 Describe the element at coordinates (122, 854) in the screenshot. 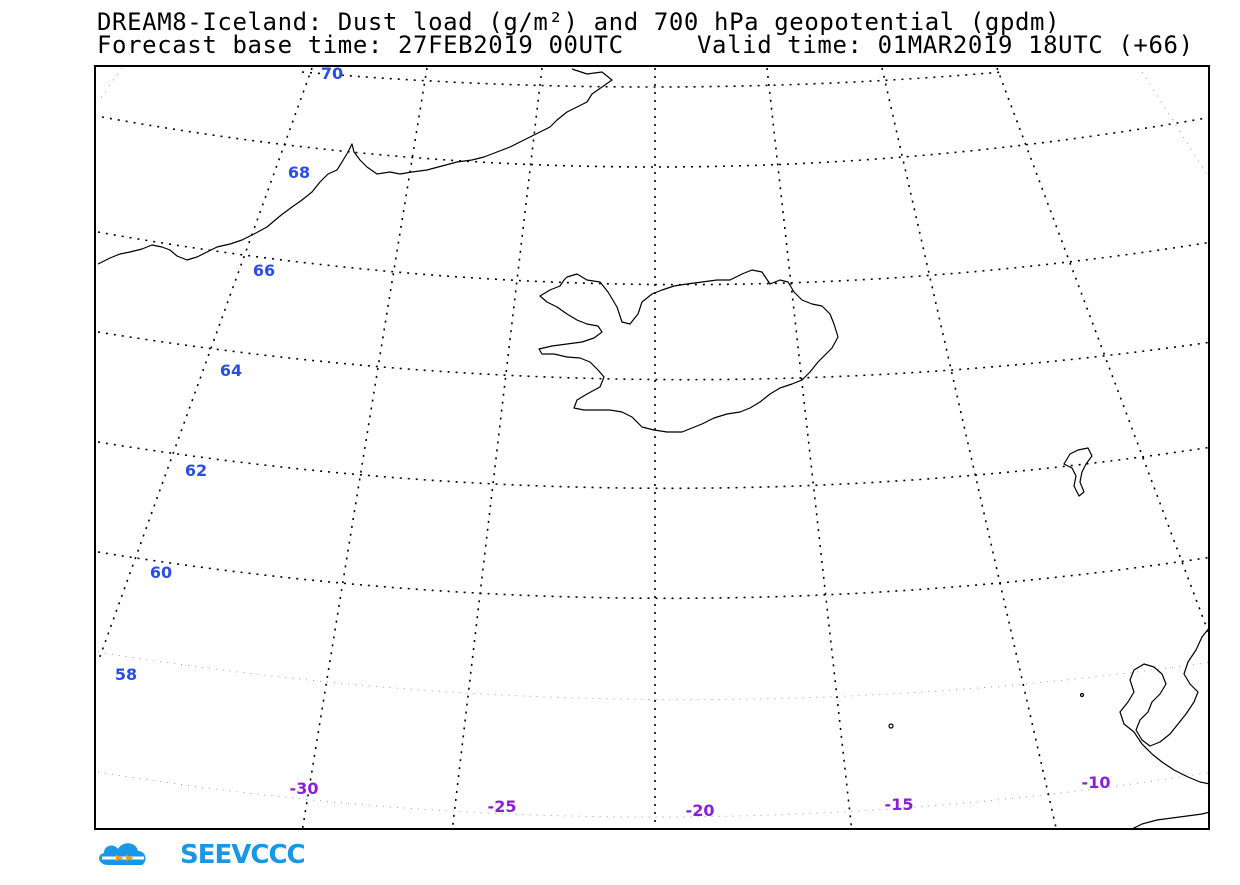

I see `cloud-logo-icon` at that location.